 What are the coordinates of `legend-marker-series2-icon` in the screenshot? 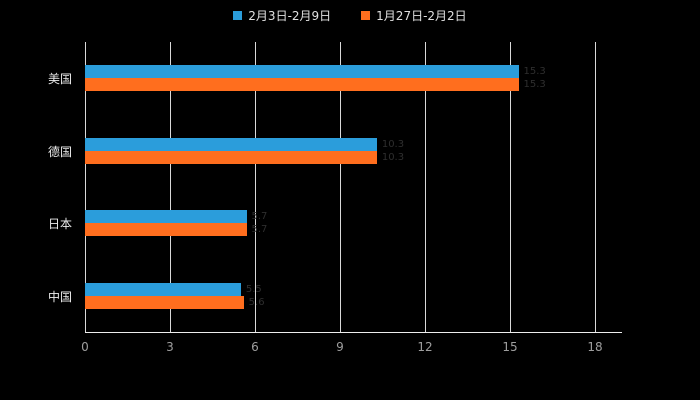 It's located at (366, 15).